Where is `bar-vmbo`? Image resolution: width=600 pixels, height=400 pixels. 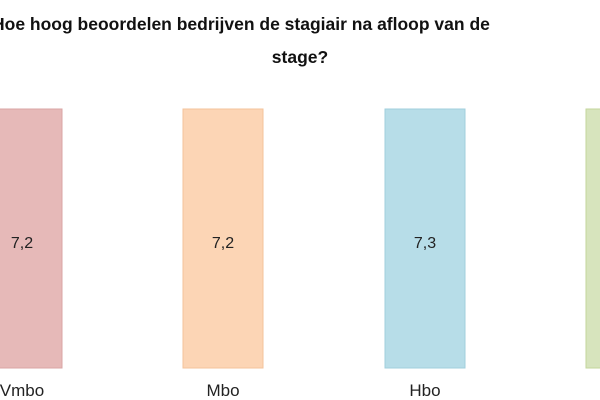
bar-vmbo is located at coordinates (31, 238).